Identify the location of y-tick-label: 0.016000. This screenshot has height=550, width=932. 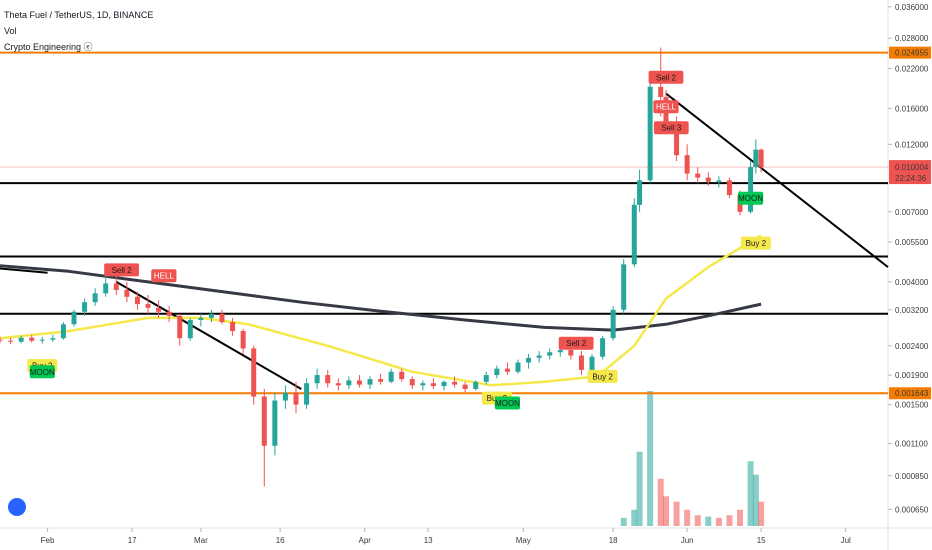
(912, 108).